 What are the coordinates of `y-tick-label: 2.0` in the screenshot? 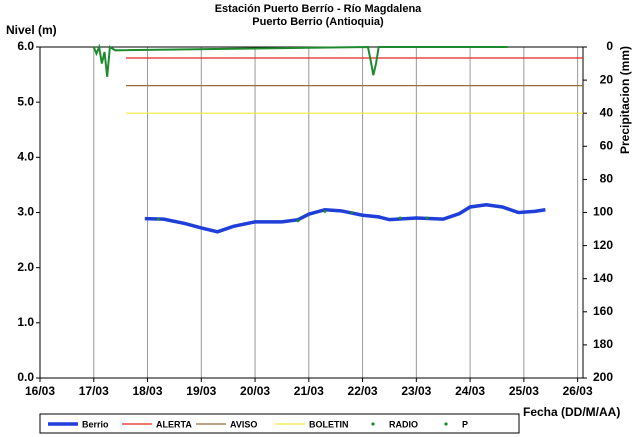 It's located at (25, 267).